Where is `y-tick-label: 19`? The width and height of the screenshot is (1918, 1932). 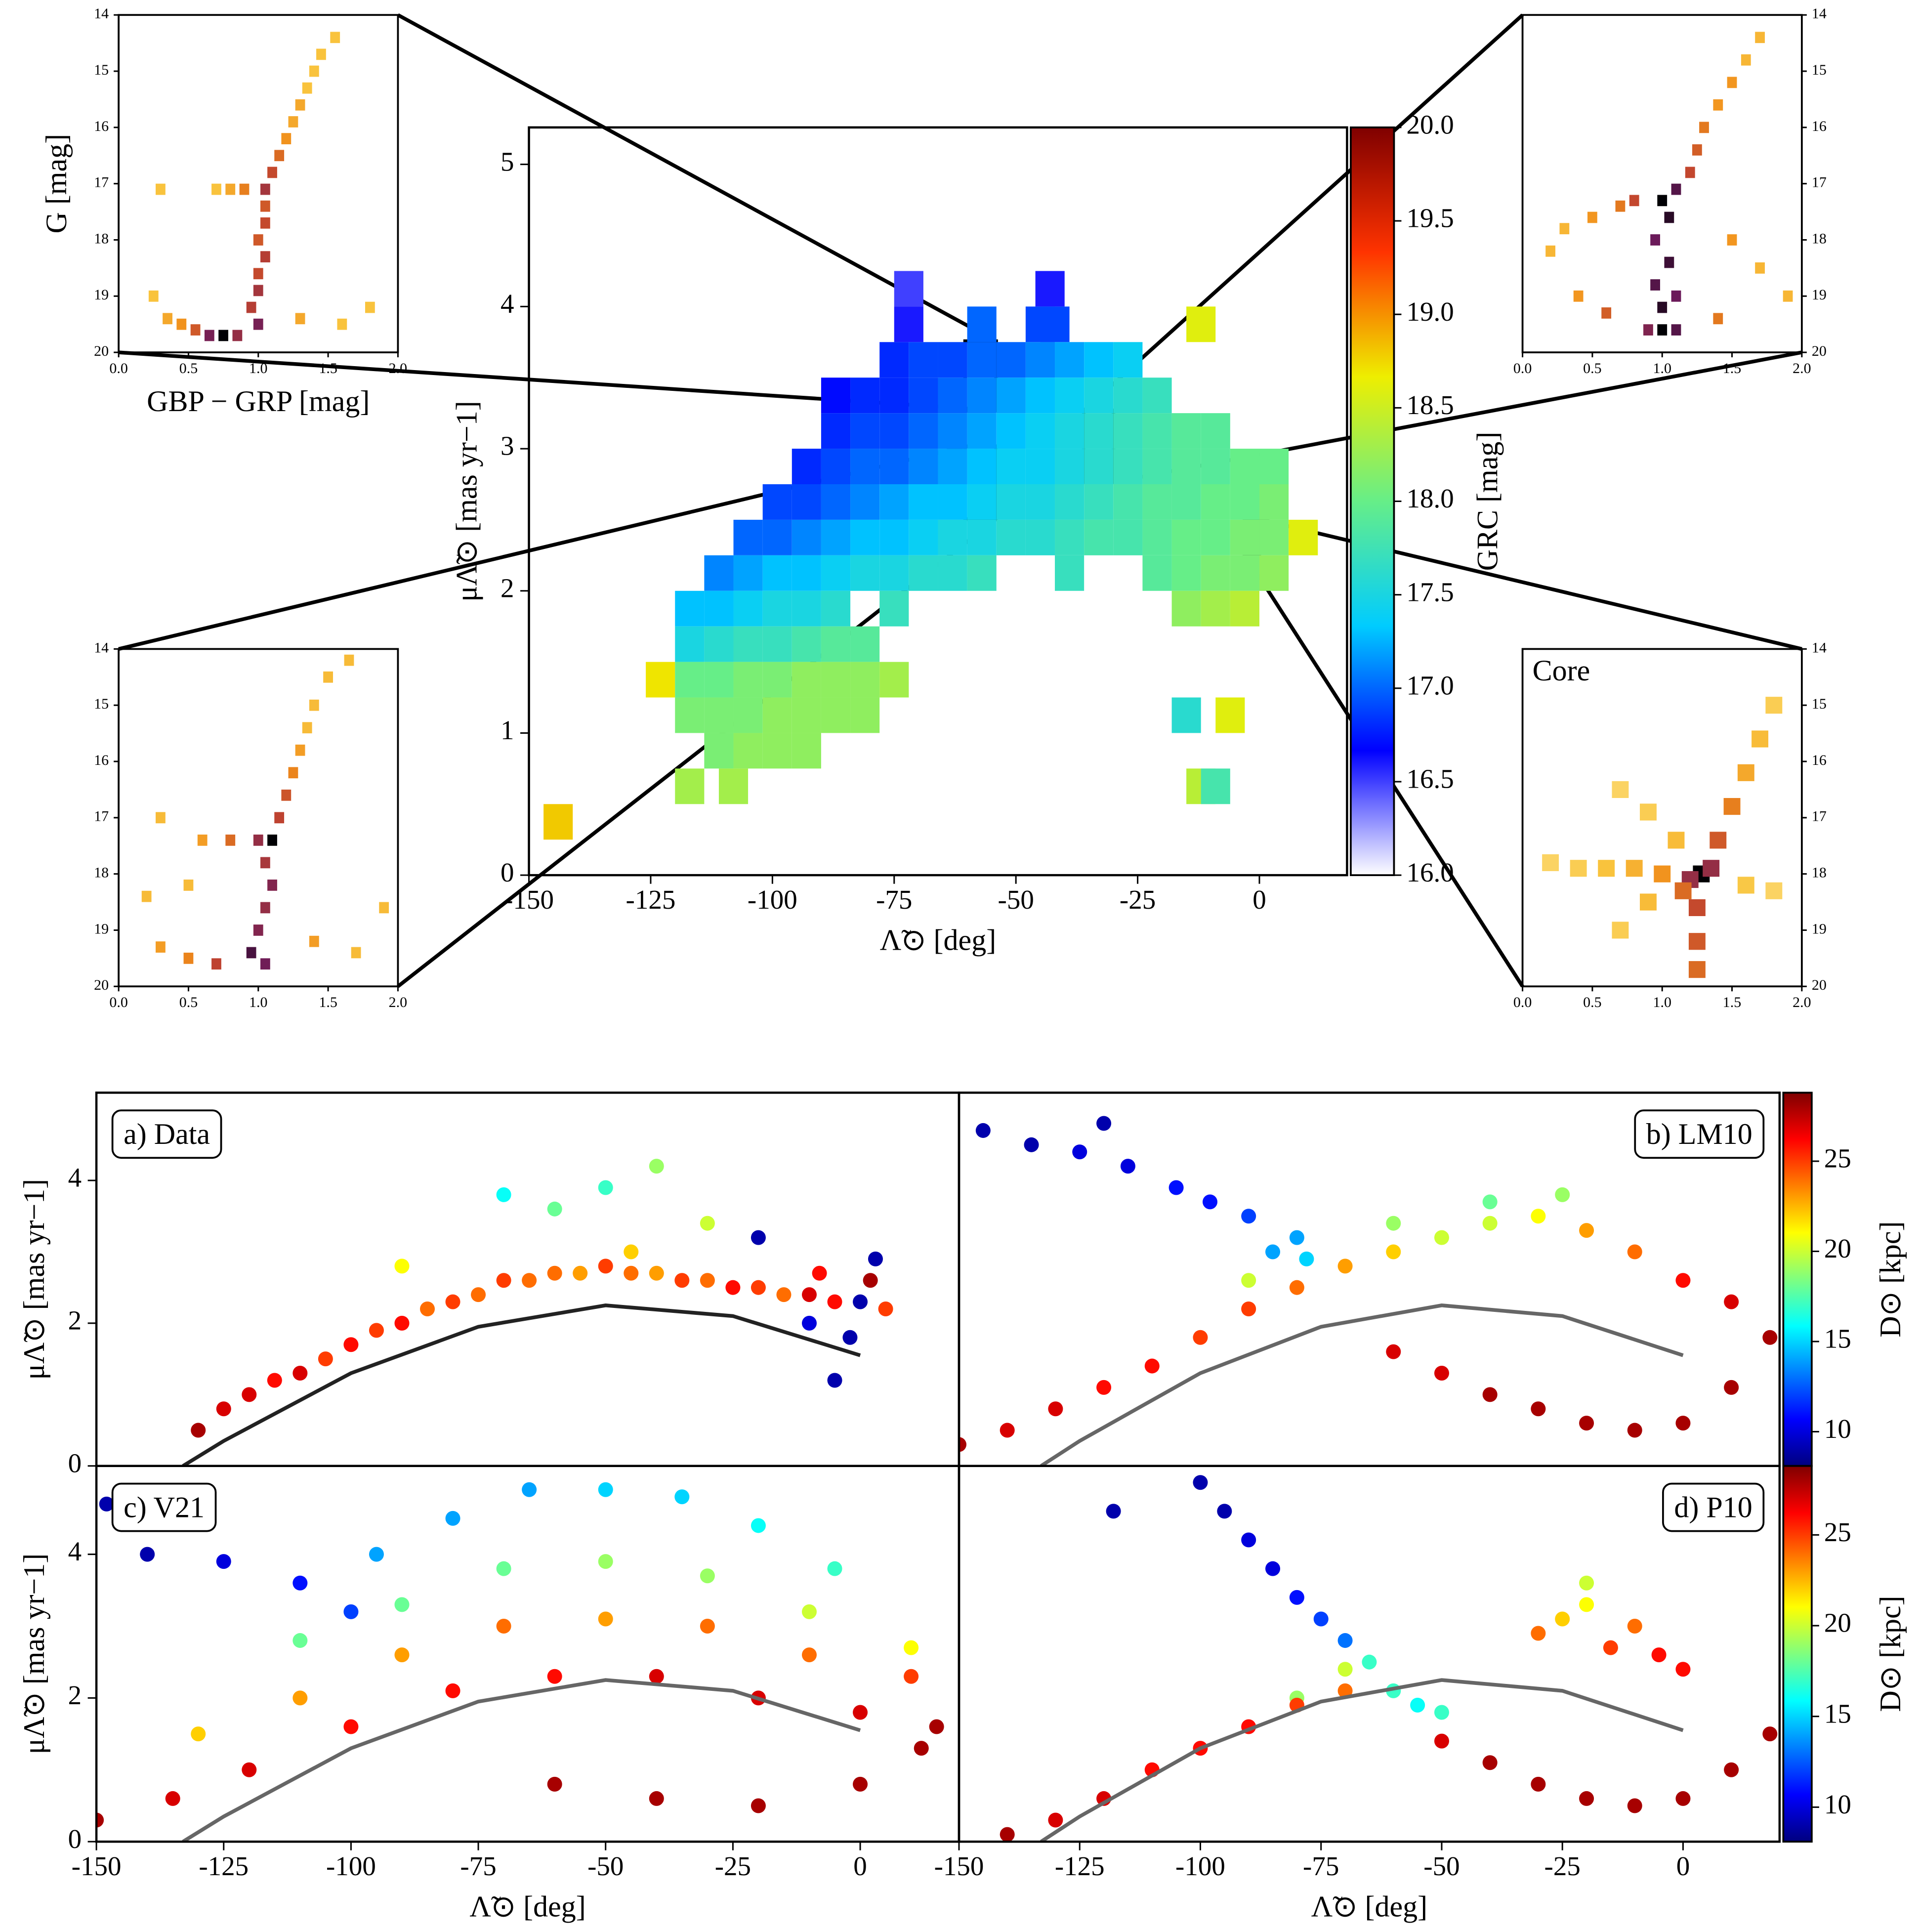 y-tick-label: 19 is located at coordinates (101, 929).